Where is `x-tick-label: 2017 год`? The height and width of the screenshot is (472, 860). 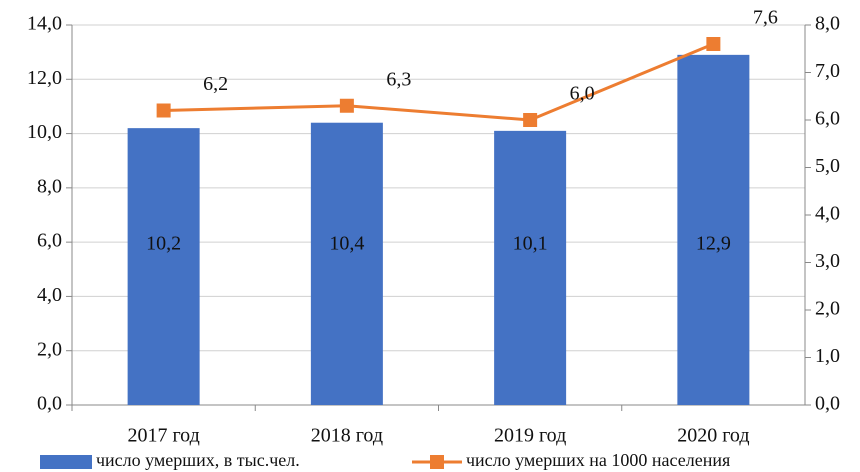
x-tick-label: 2017 год is located at coordinates (163, 436).